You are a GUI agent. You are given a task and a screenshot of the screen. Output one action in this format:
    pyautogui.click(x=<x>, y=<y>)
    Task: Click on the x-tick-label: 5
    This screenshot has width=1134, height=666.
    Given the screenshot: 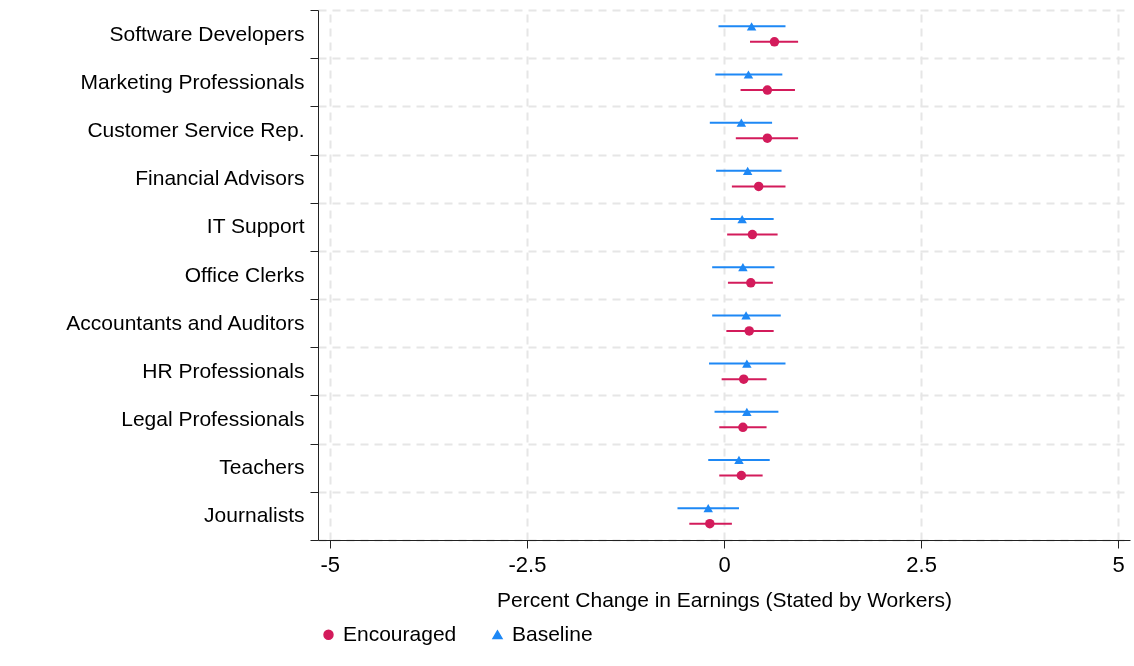 What is the action you would take?
    pyautogui.click(x=1118, y=564)
    